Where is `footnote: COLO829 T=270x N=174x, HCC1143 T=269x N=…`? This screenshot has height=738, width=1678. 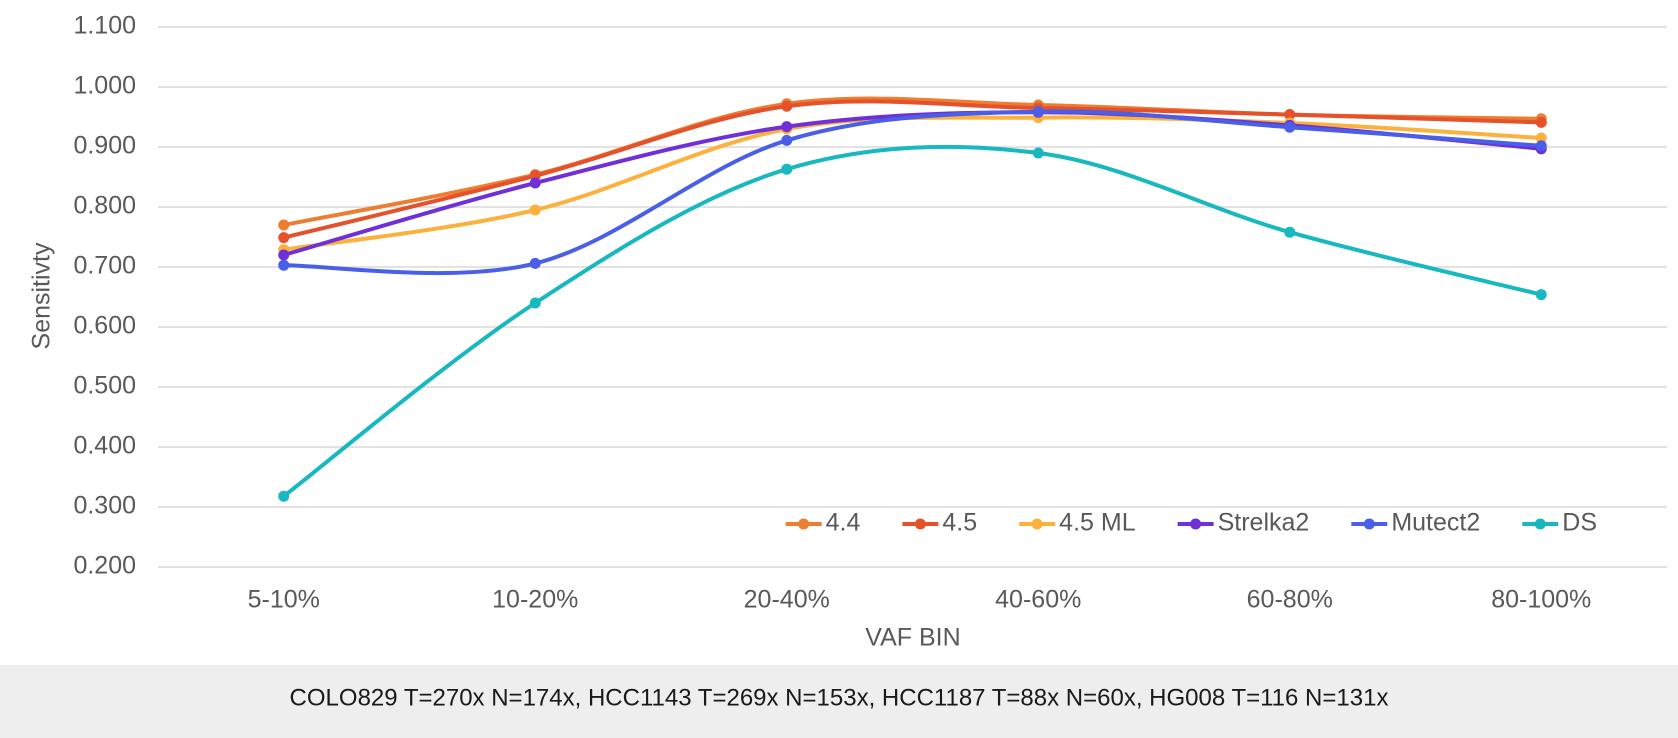 footnote: COLO829 T=270x N=174x, HCC1143 T=269x N=… is located at coordinates (839, 697).